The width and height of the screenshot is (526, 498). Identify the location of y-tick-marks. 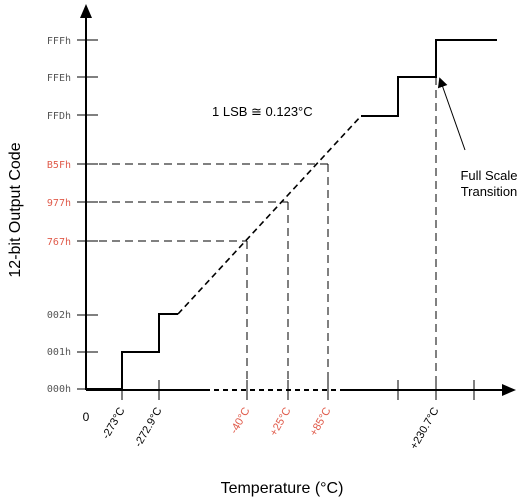
(87, 214).